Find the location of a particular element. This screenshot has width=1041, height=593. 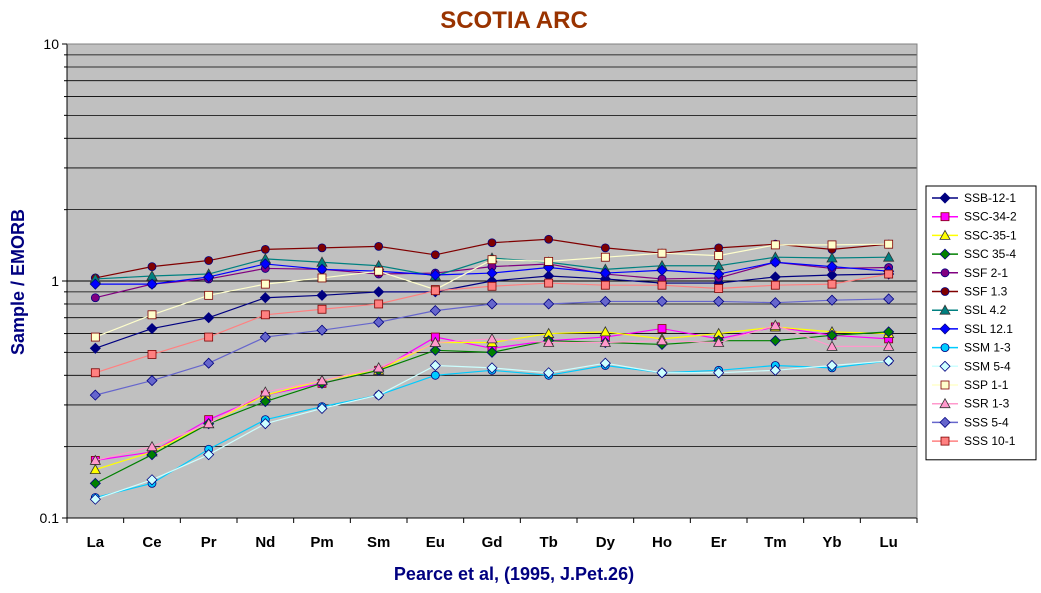

x-tick-label: Ho is located at coordinates (662, 542).